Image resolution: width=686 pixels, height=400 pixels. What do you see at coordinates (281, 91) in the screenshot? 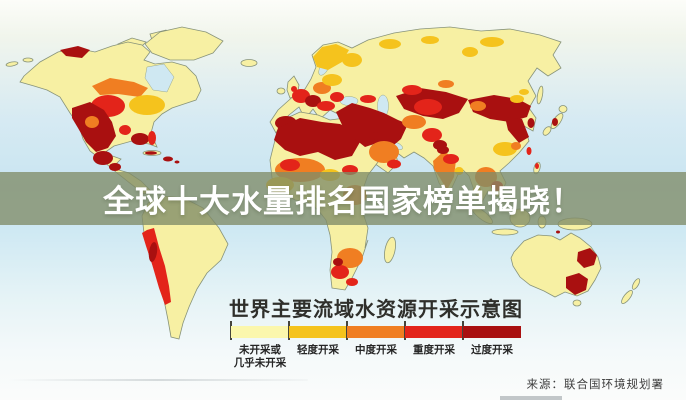
I see `island-ireland` at bounding box center [281, 91].